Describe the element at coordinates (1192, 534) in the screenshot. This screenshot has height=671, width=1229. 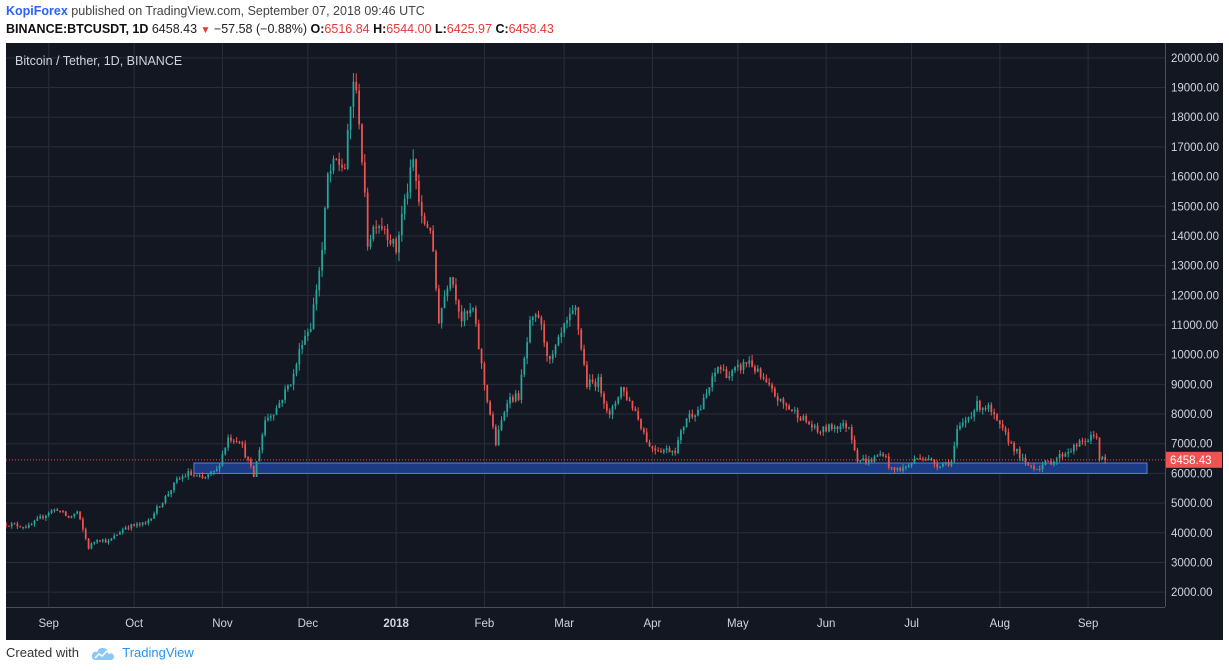
I see `y-tick-label: 4000.00` at that location.